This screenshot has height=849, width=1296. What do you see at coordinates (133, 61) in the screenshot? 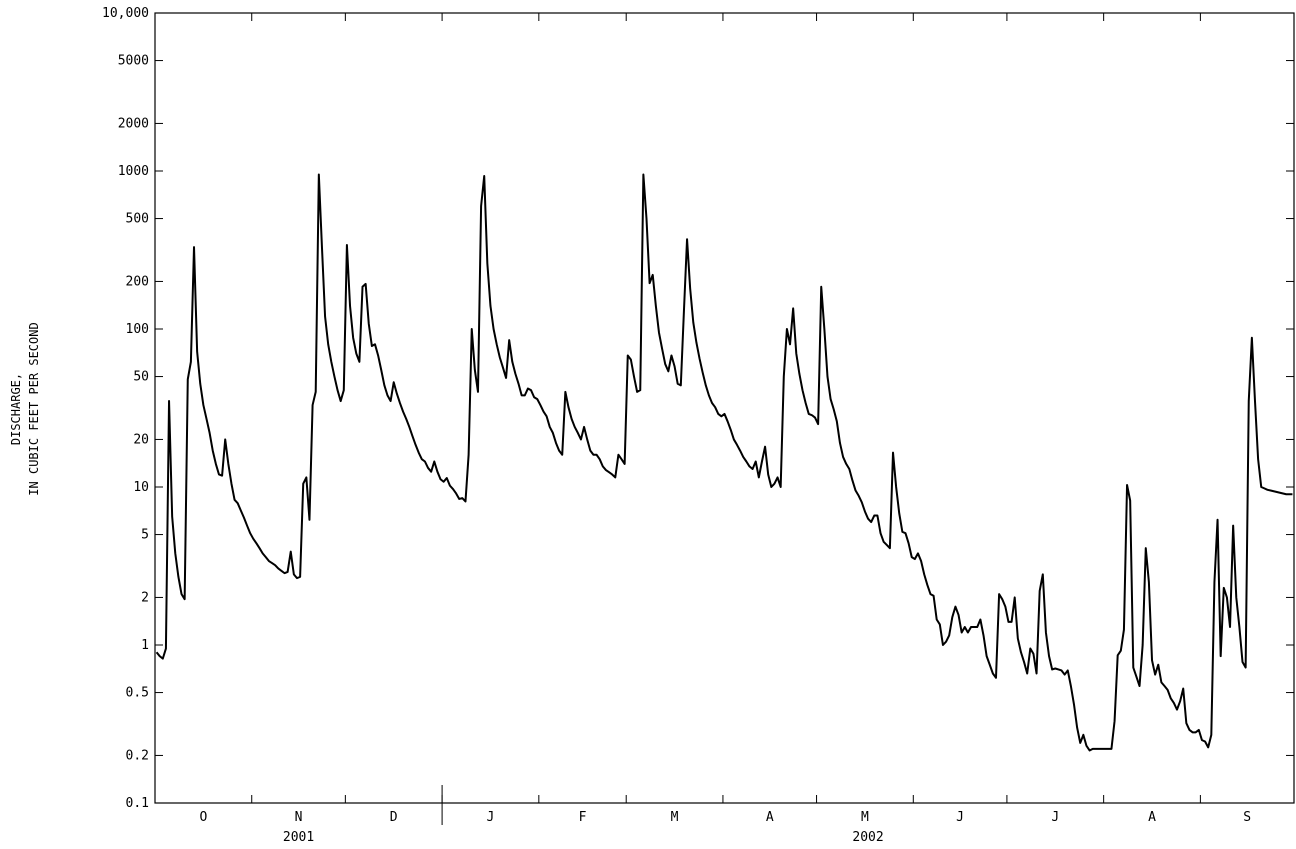
I see `y-tick-label: 5000` at bounding box center [133, 61].